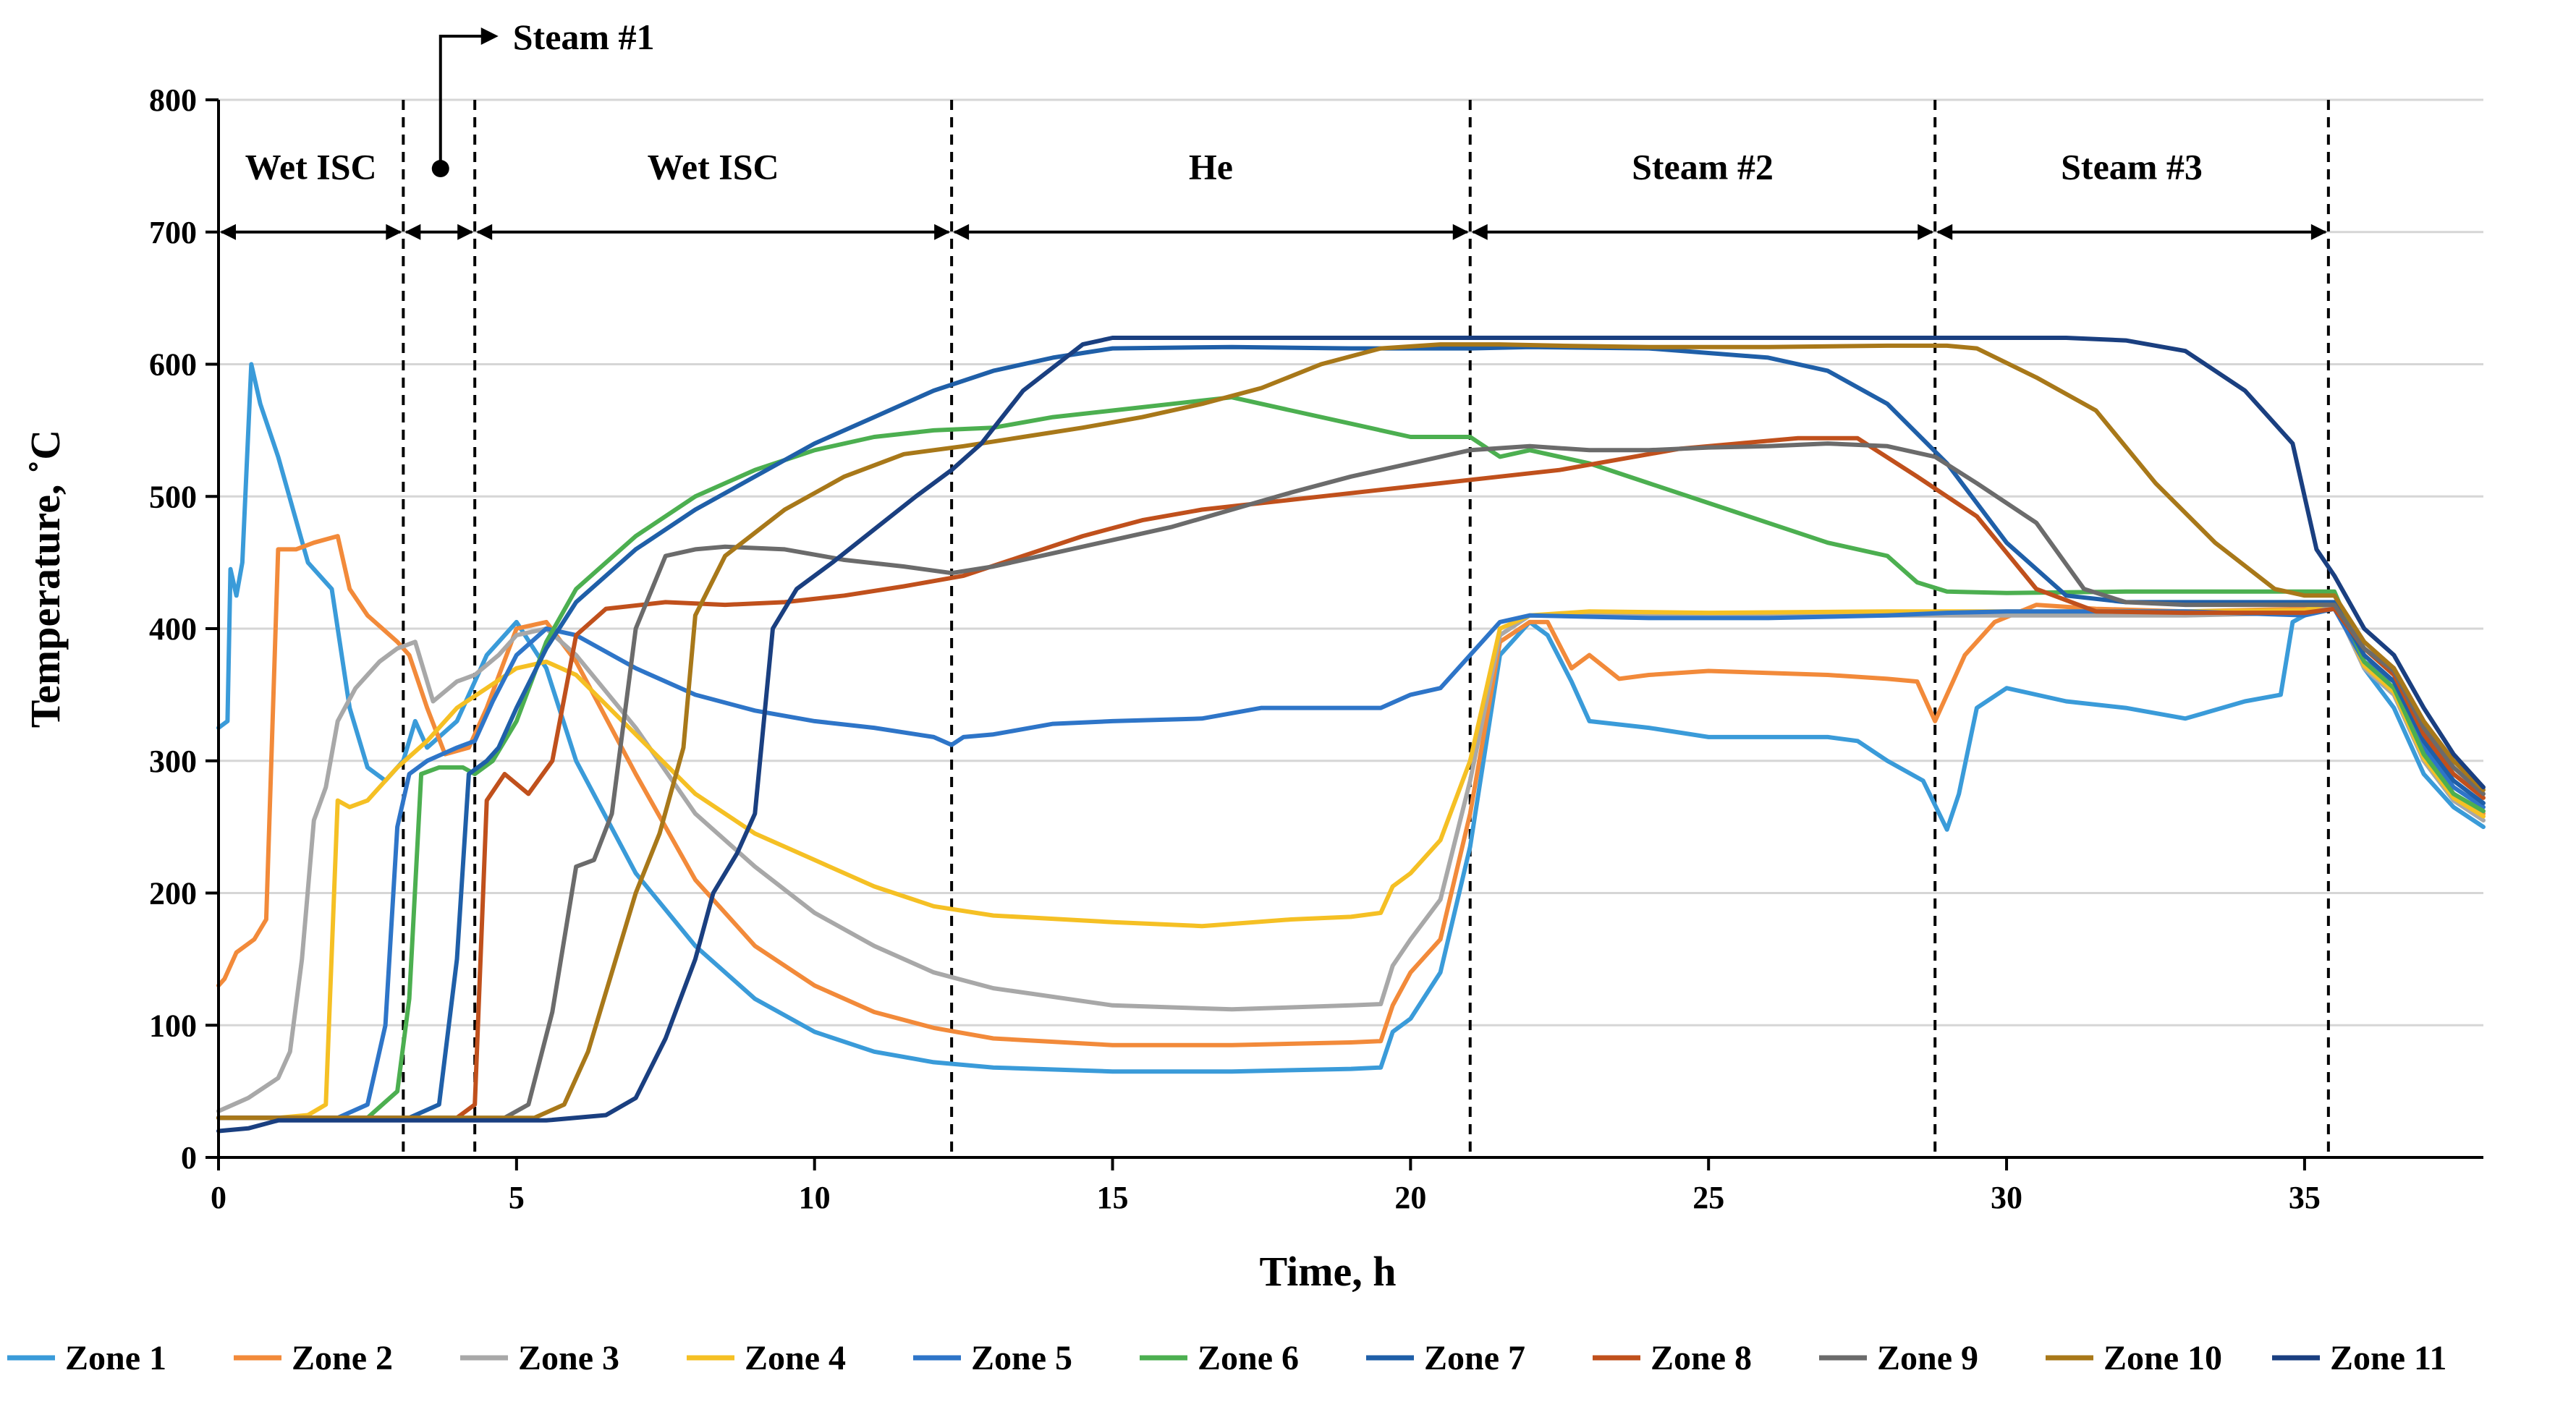 The image size is (2576, 1407). I want to click on y-tick-label-200: 200, so click(173, 893).